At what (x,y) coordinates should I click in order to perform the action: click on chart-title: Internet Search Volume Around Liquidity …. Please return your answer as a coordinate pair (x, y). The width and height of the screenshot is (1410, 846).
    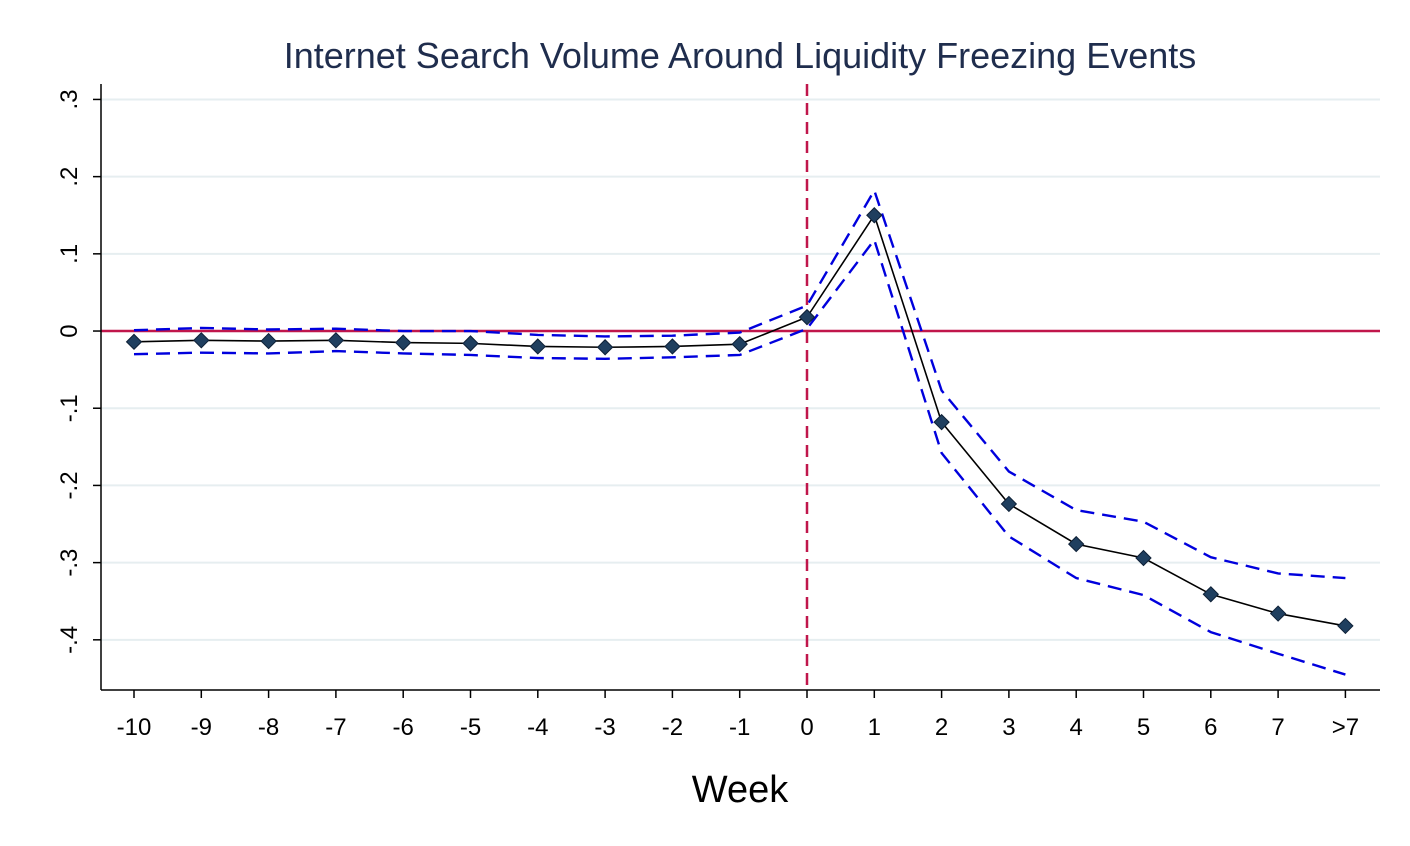
    Looking at the image, I should click on (740, 55).